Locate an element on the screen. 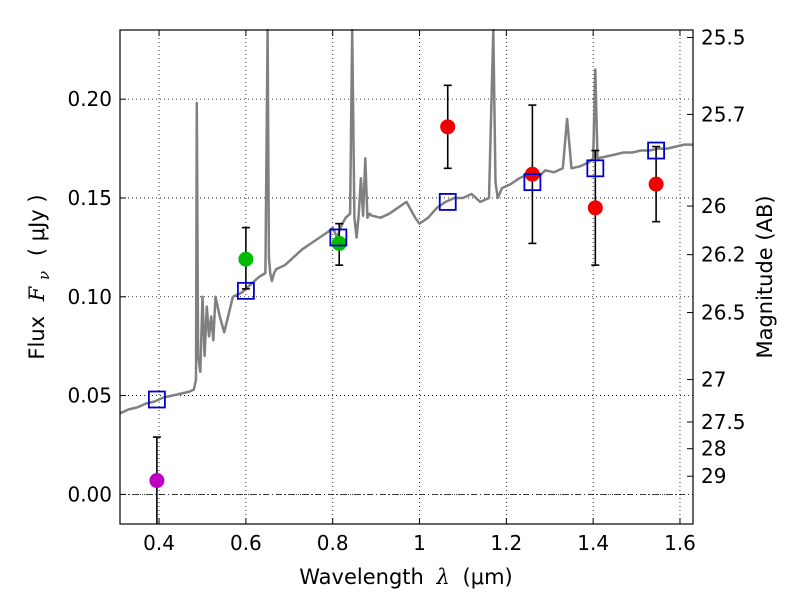 The height and width of the screenshot is (600, 800). y-axis-title-symbol: F is located at coordinates (37, 293).